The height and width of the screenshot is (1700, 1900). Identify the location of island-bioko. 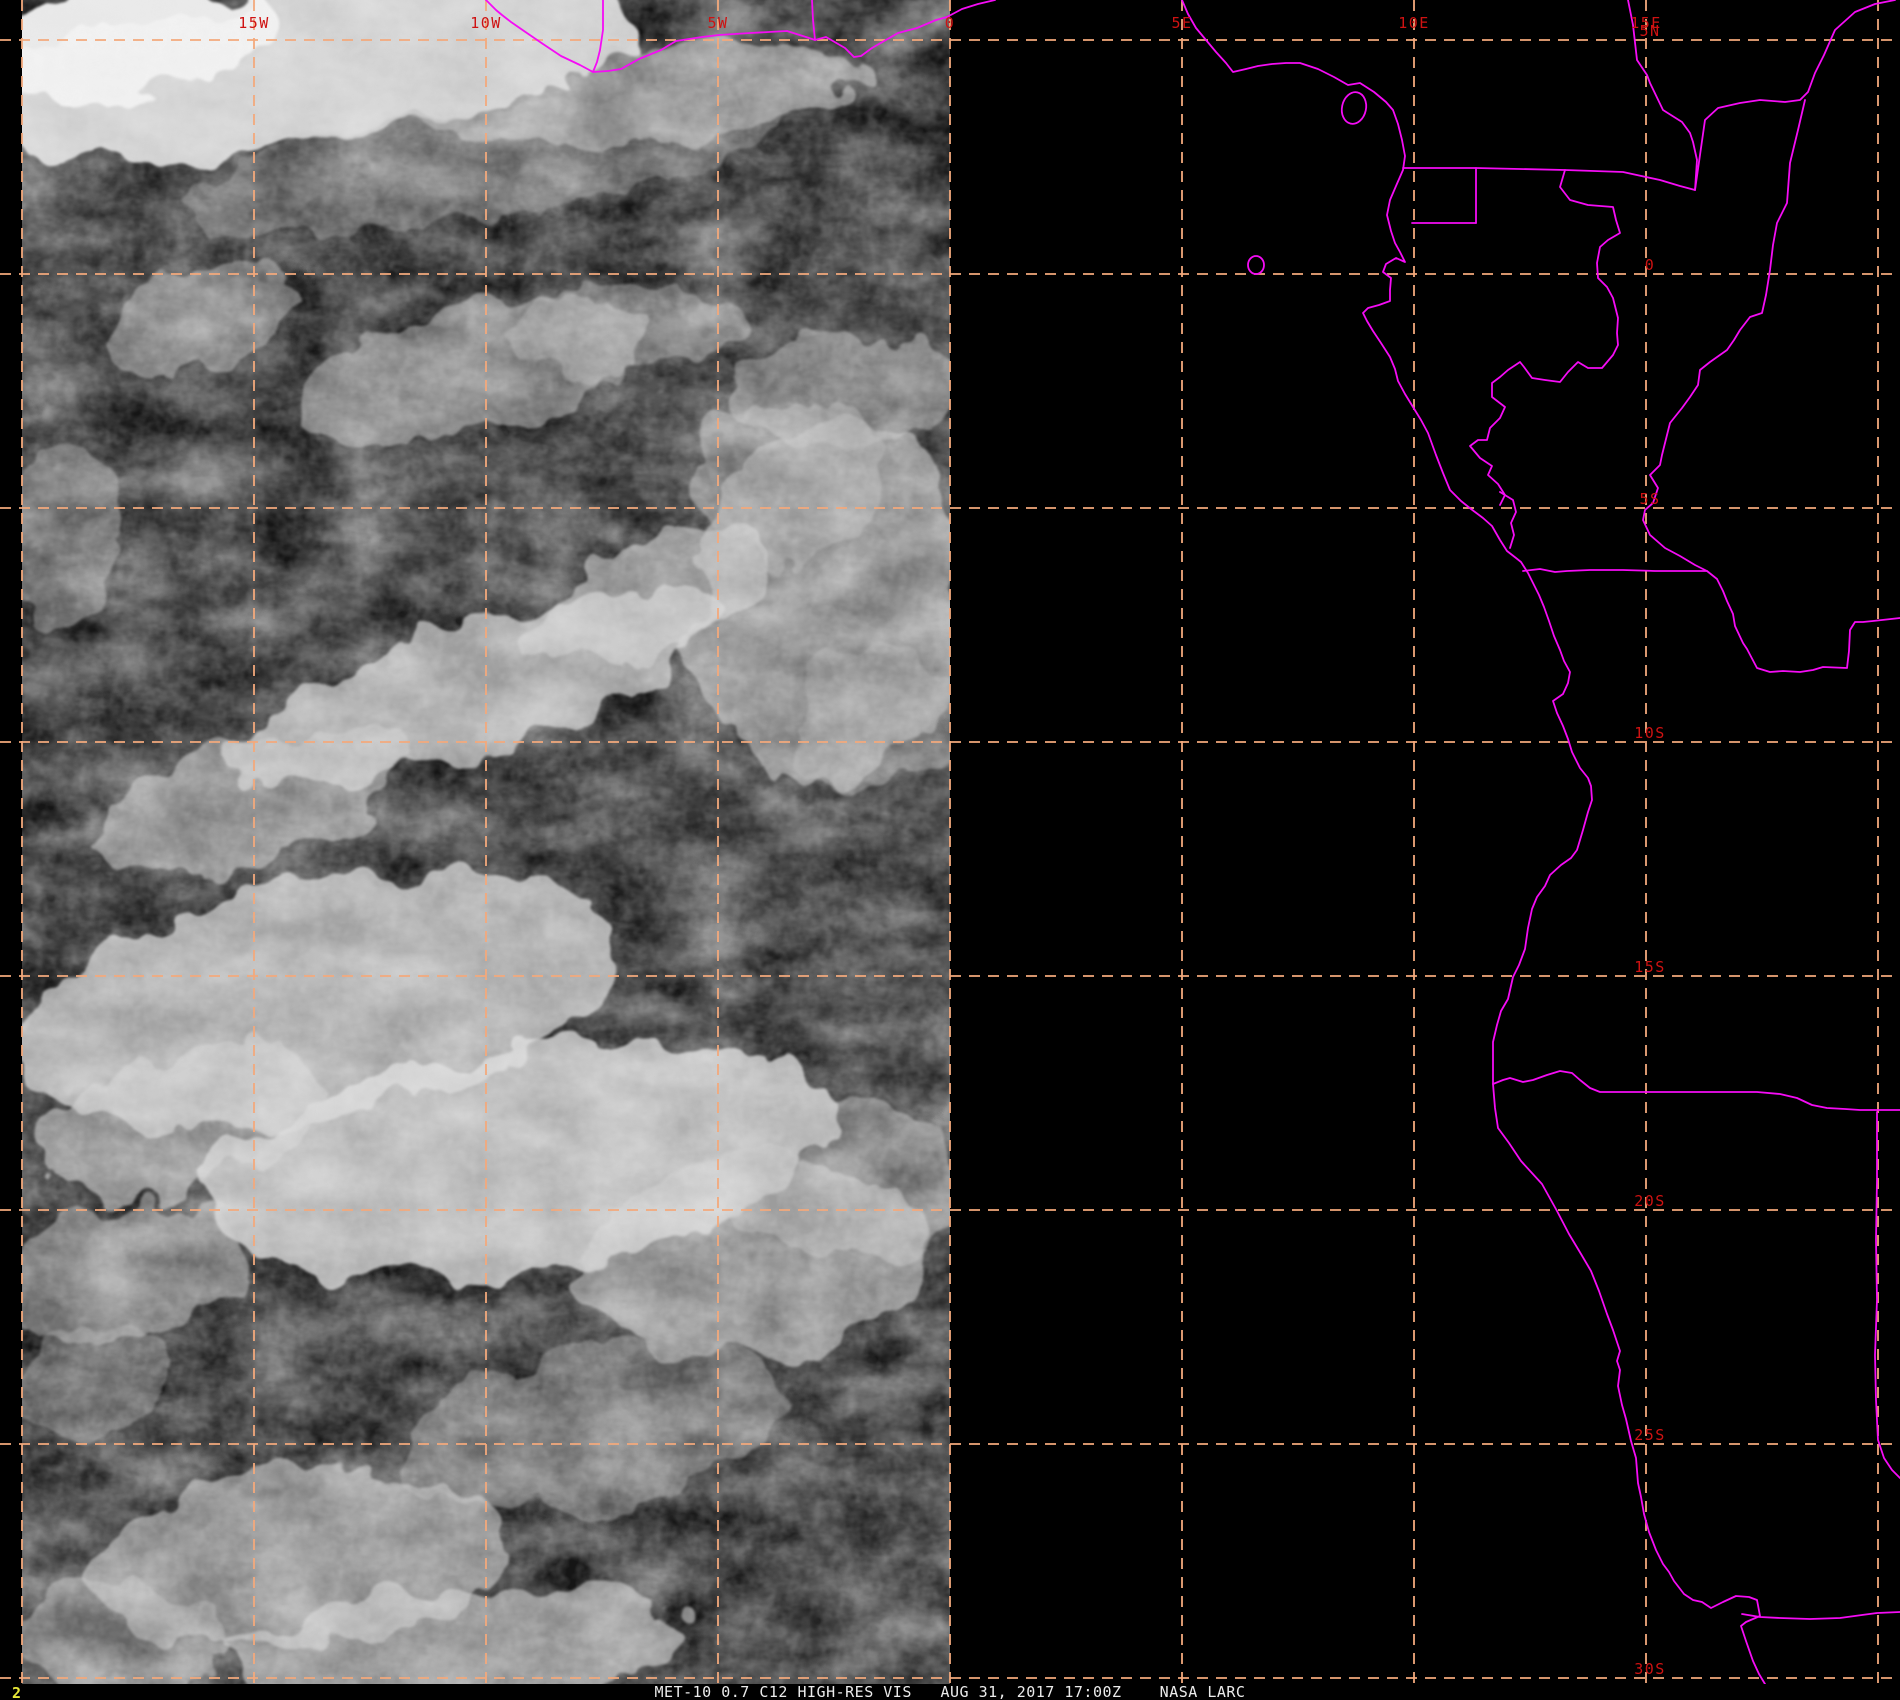
(1354, 108).